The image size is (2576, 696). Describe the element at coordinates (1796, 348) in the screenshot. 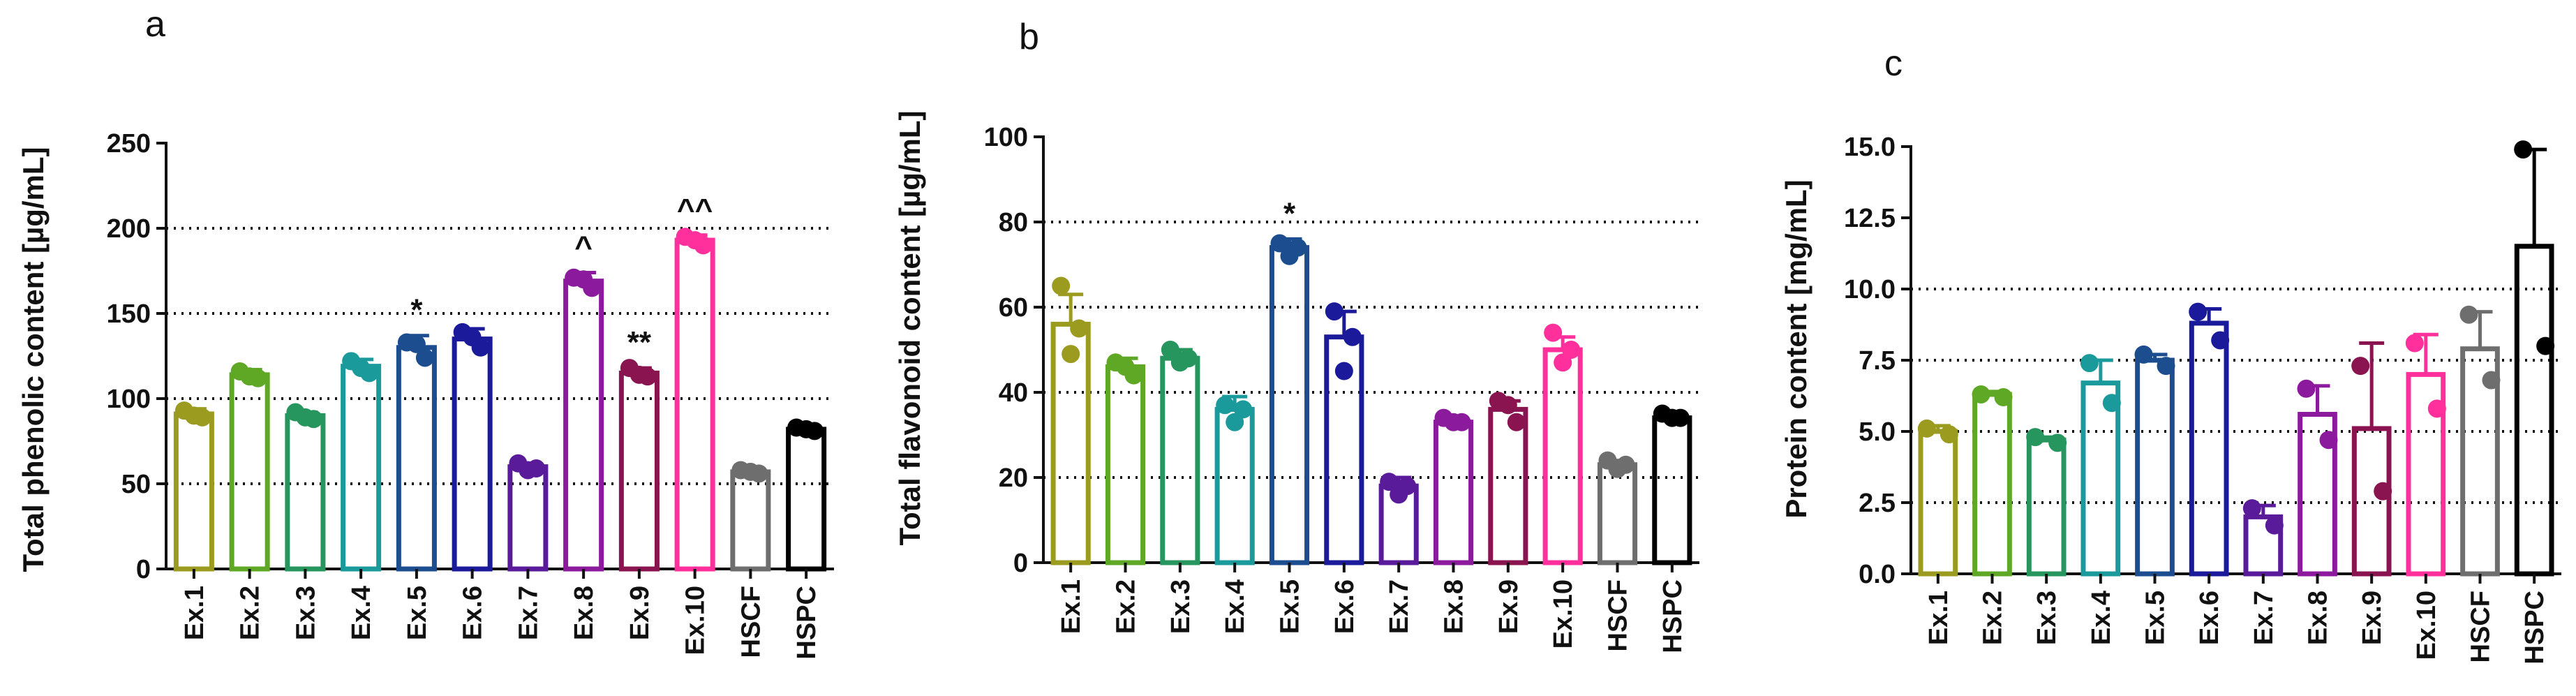

I see `y-axis-title: Protein content [mg/mL]` at that location.